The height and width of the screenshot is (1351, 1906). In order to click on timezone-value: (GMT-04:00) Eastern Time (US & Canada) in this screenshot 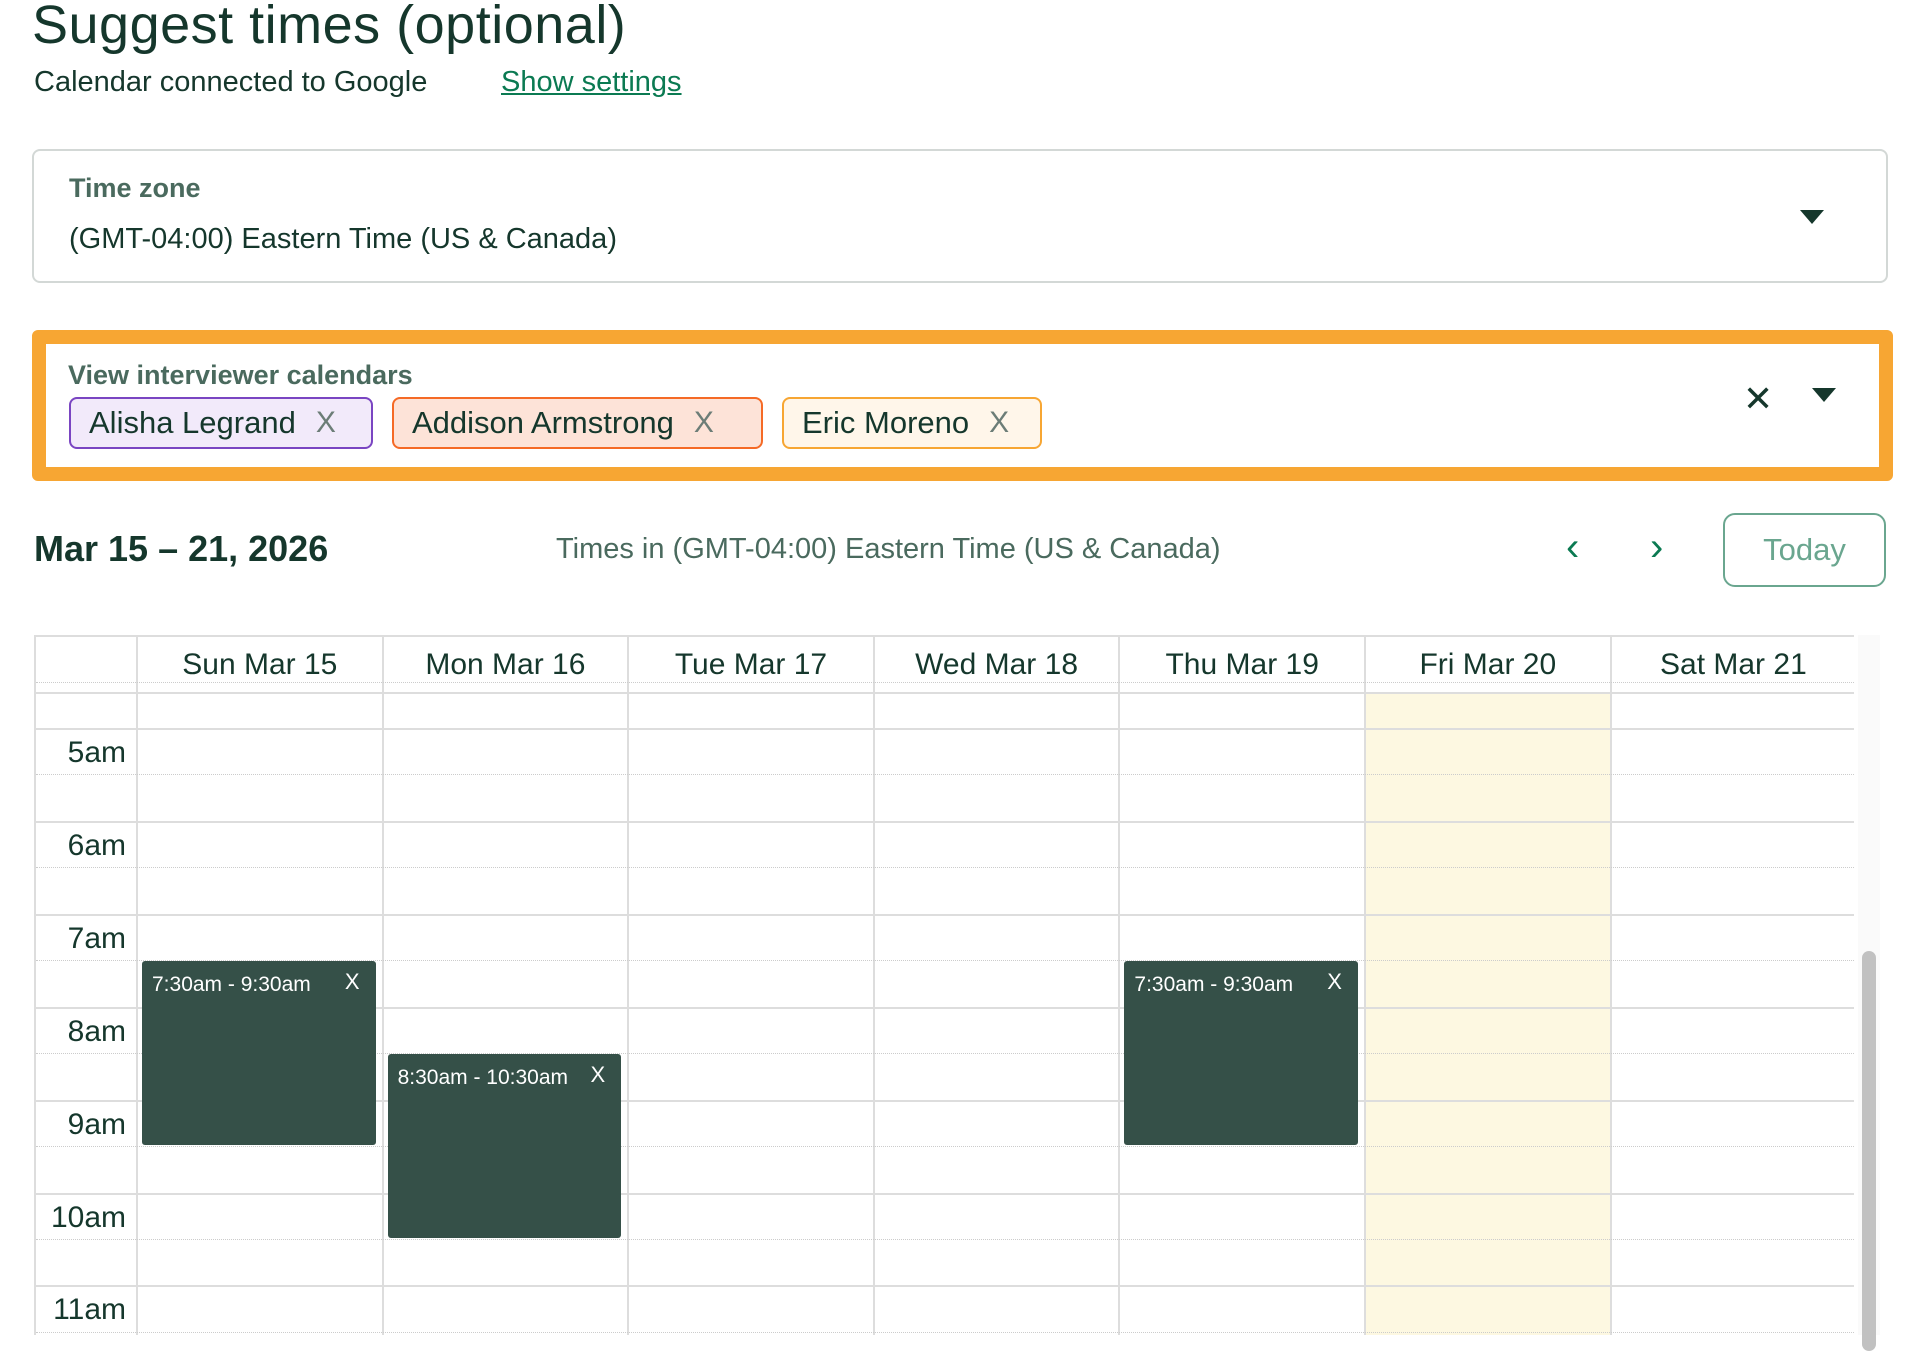, I will do `click(343, 239)`.